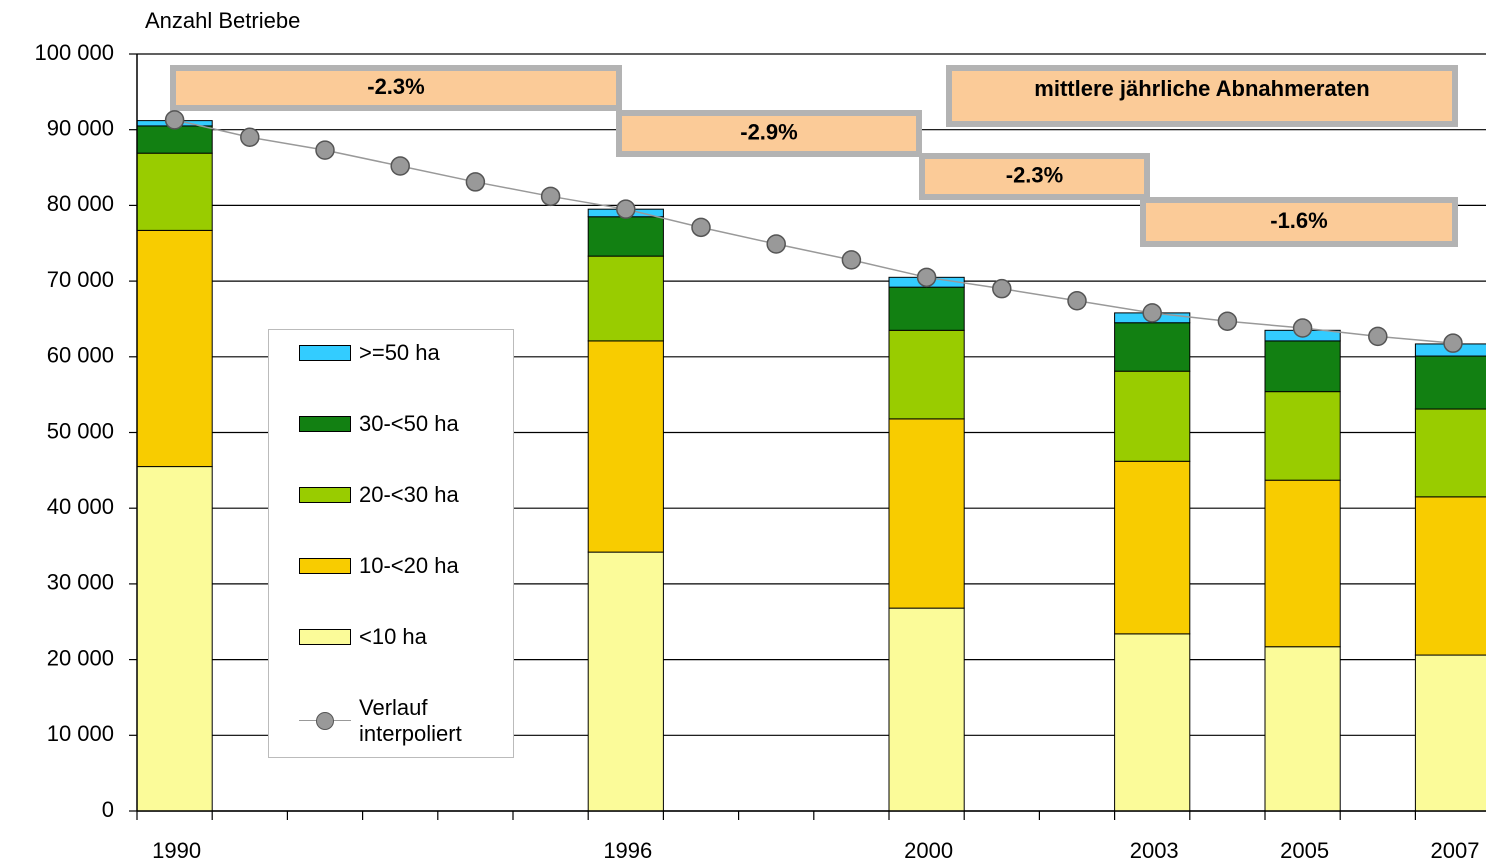  I want to click on legend-label: >=50 ha, so click(399, 352).